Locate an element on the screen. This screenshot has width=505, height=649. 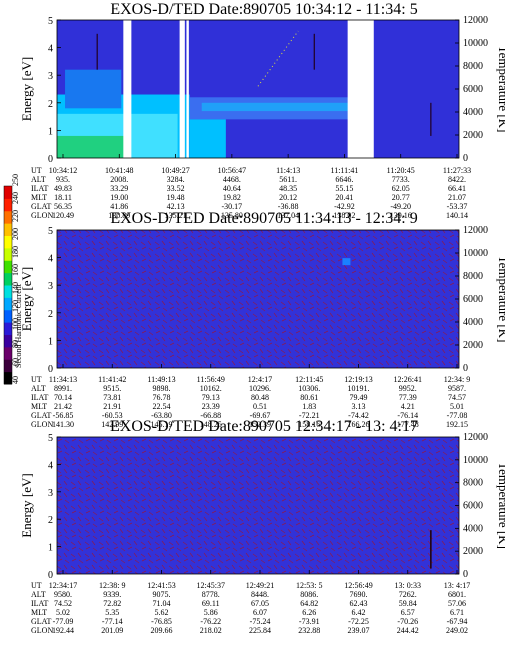
table-cell: 11:49:13 is located at coordinates (161, 379).